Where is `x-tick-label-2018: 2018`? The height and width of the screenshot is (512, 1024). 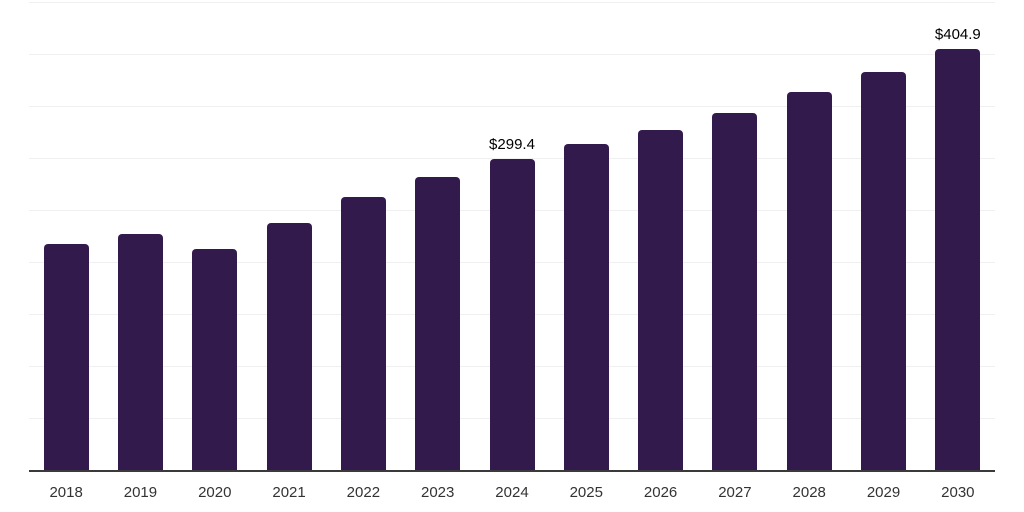
x-tick-label-2018: 2018 is located at coordinates (66, 492).